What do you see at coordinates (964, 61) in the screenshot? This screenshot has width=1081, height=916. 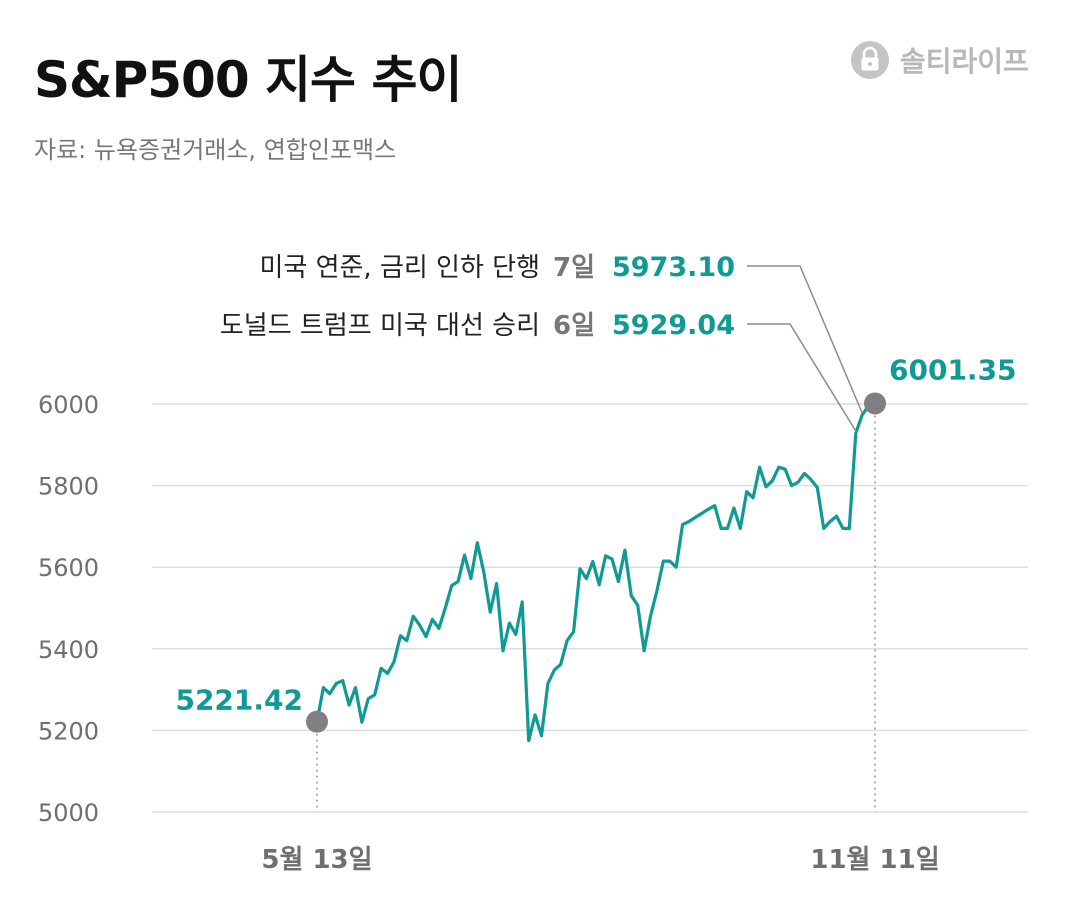 I see `brand-name: 솔티라이프` at bounding box center [964, 61].